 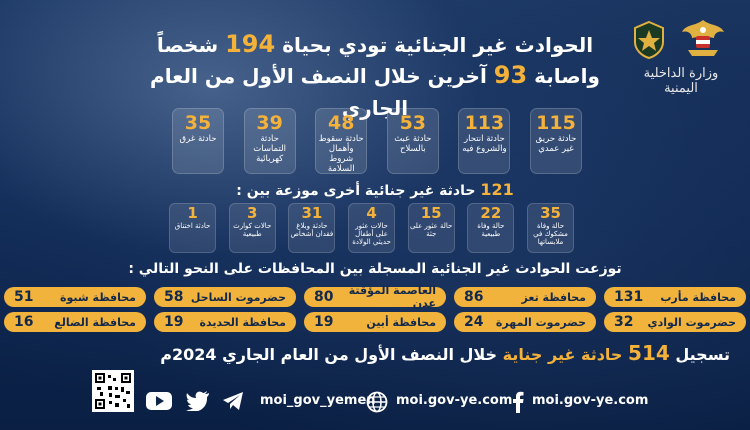 What do you see at coordinates (454, 400) in the screenshot?
I see `website-link: moi.gov-ye.com` at bounding box center [454, 400].